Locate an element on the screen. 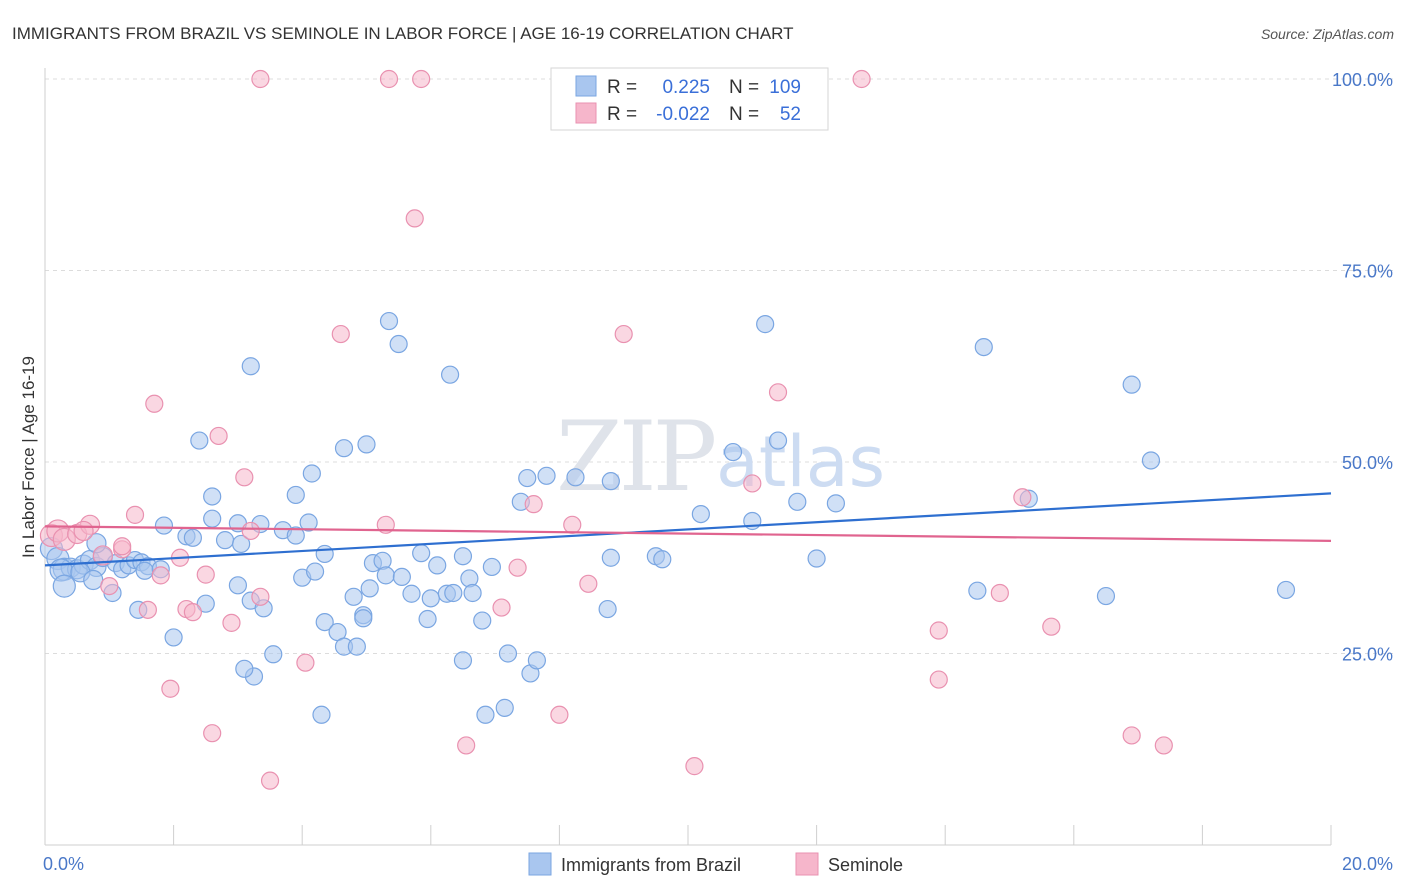 This screenshot has height=892, width=1406. legend-n-value-2: 52 is located at coordinates (790, 114).